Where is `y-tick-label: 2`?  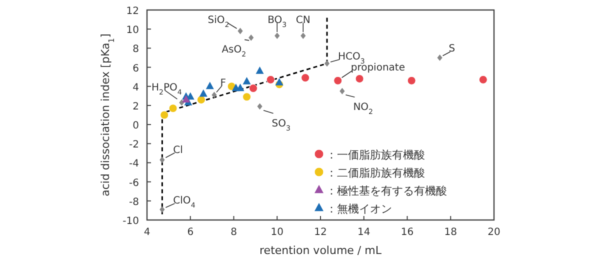 y-tick-label: 2 is located at coordinates (135, 106).